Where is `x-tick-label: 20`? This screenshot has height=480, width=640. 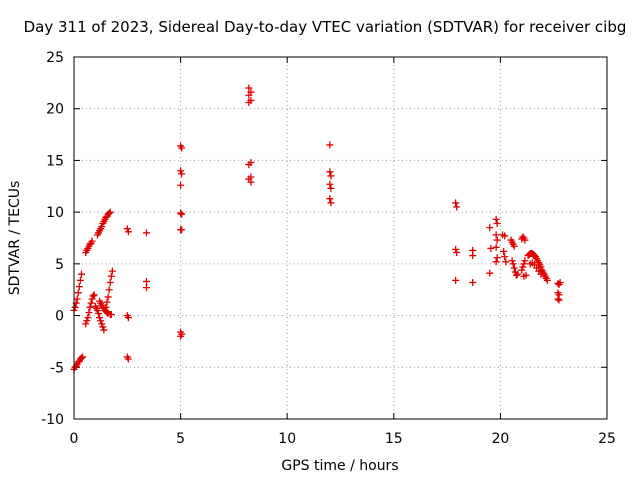
x-tick-label: 20 is located at coordinates (500, 439).